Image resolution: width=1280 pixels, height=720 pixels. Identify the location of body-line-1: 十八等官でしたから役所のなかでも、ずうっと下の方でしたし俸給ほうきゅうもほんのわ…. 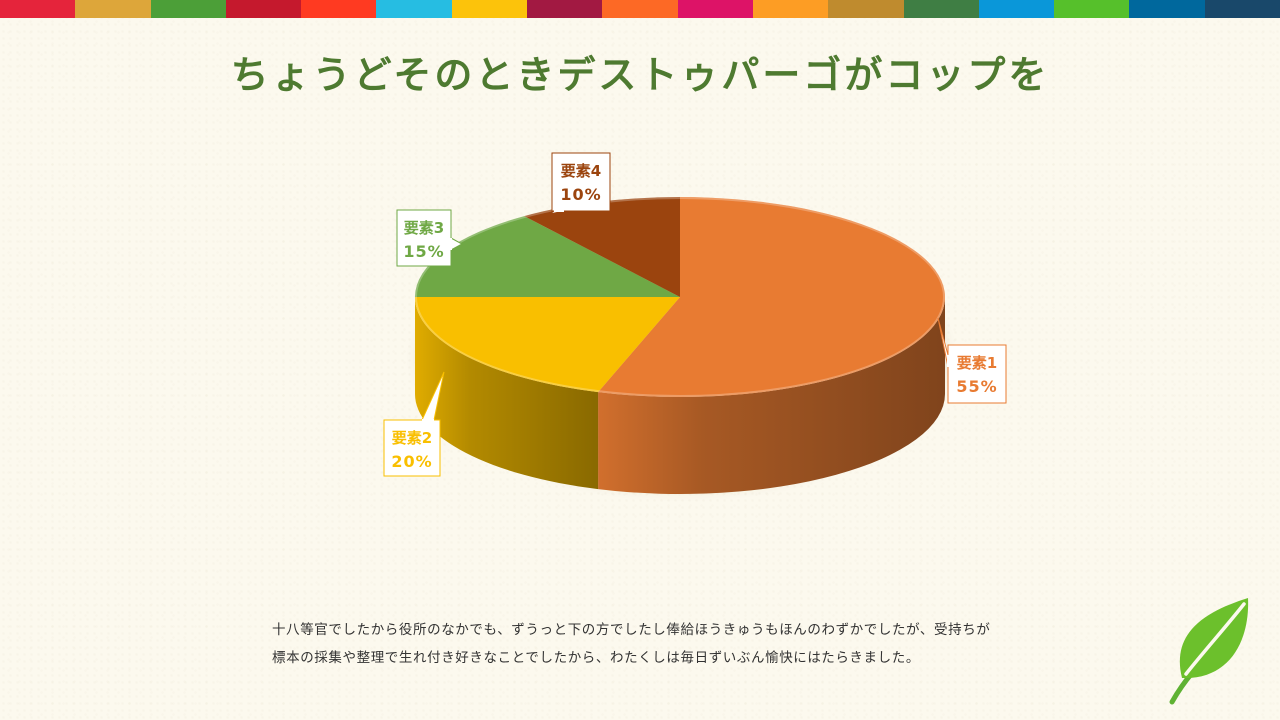
(631, 630).